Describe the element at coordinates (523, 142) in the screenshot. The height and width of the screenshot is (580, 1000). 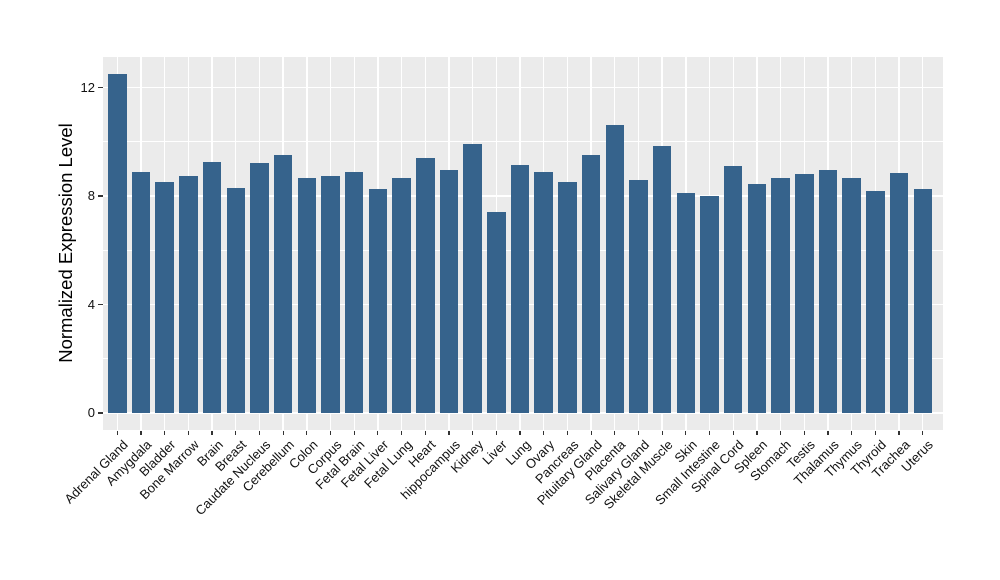
I see `gridline-minor` at that location.